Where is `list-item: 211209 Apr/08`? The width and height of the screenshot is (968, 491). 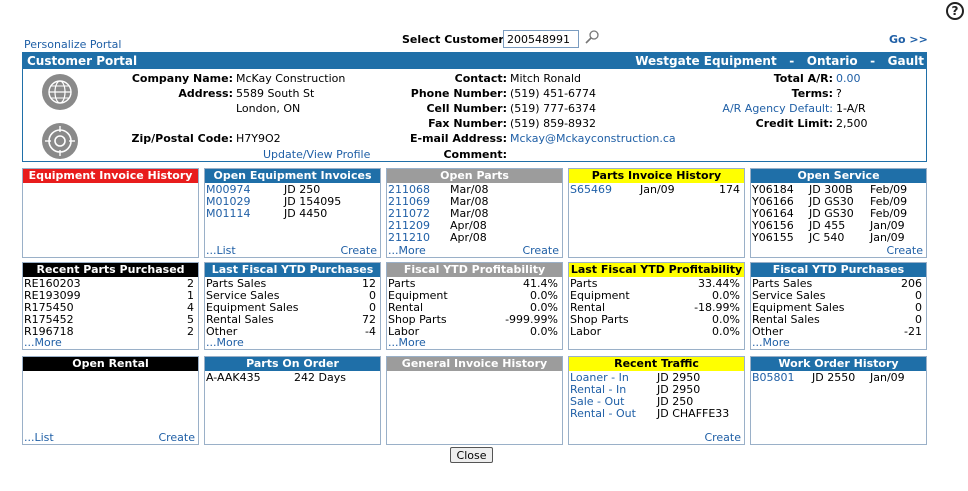
list-item: 211209 Apr/08 is located at coordinates (474, 226).